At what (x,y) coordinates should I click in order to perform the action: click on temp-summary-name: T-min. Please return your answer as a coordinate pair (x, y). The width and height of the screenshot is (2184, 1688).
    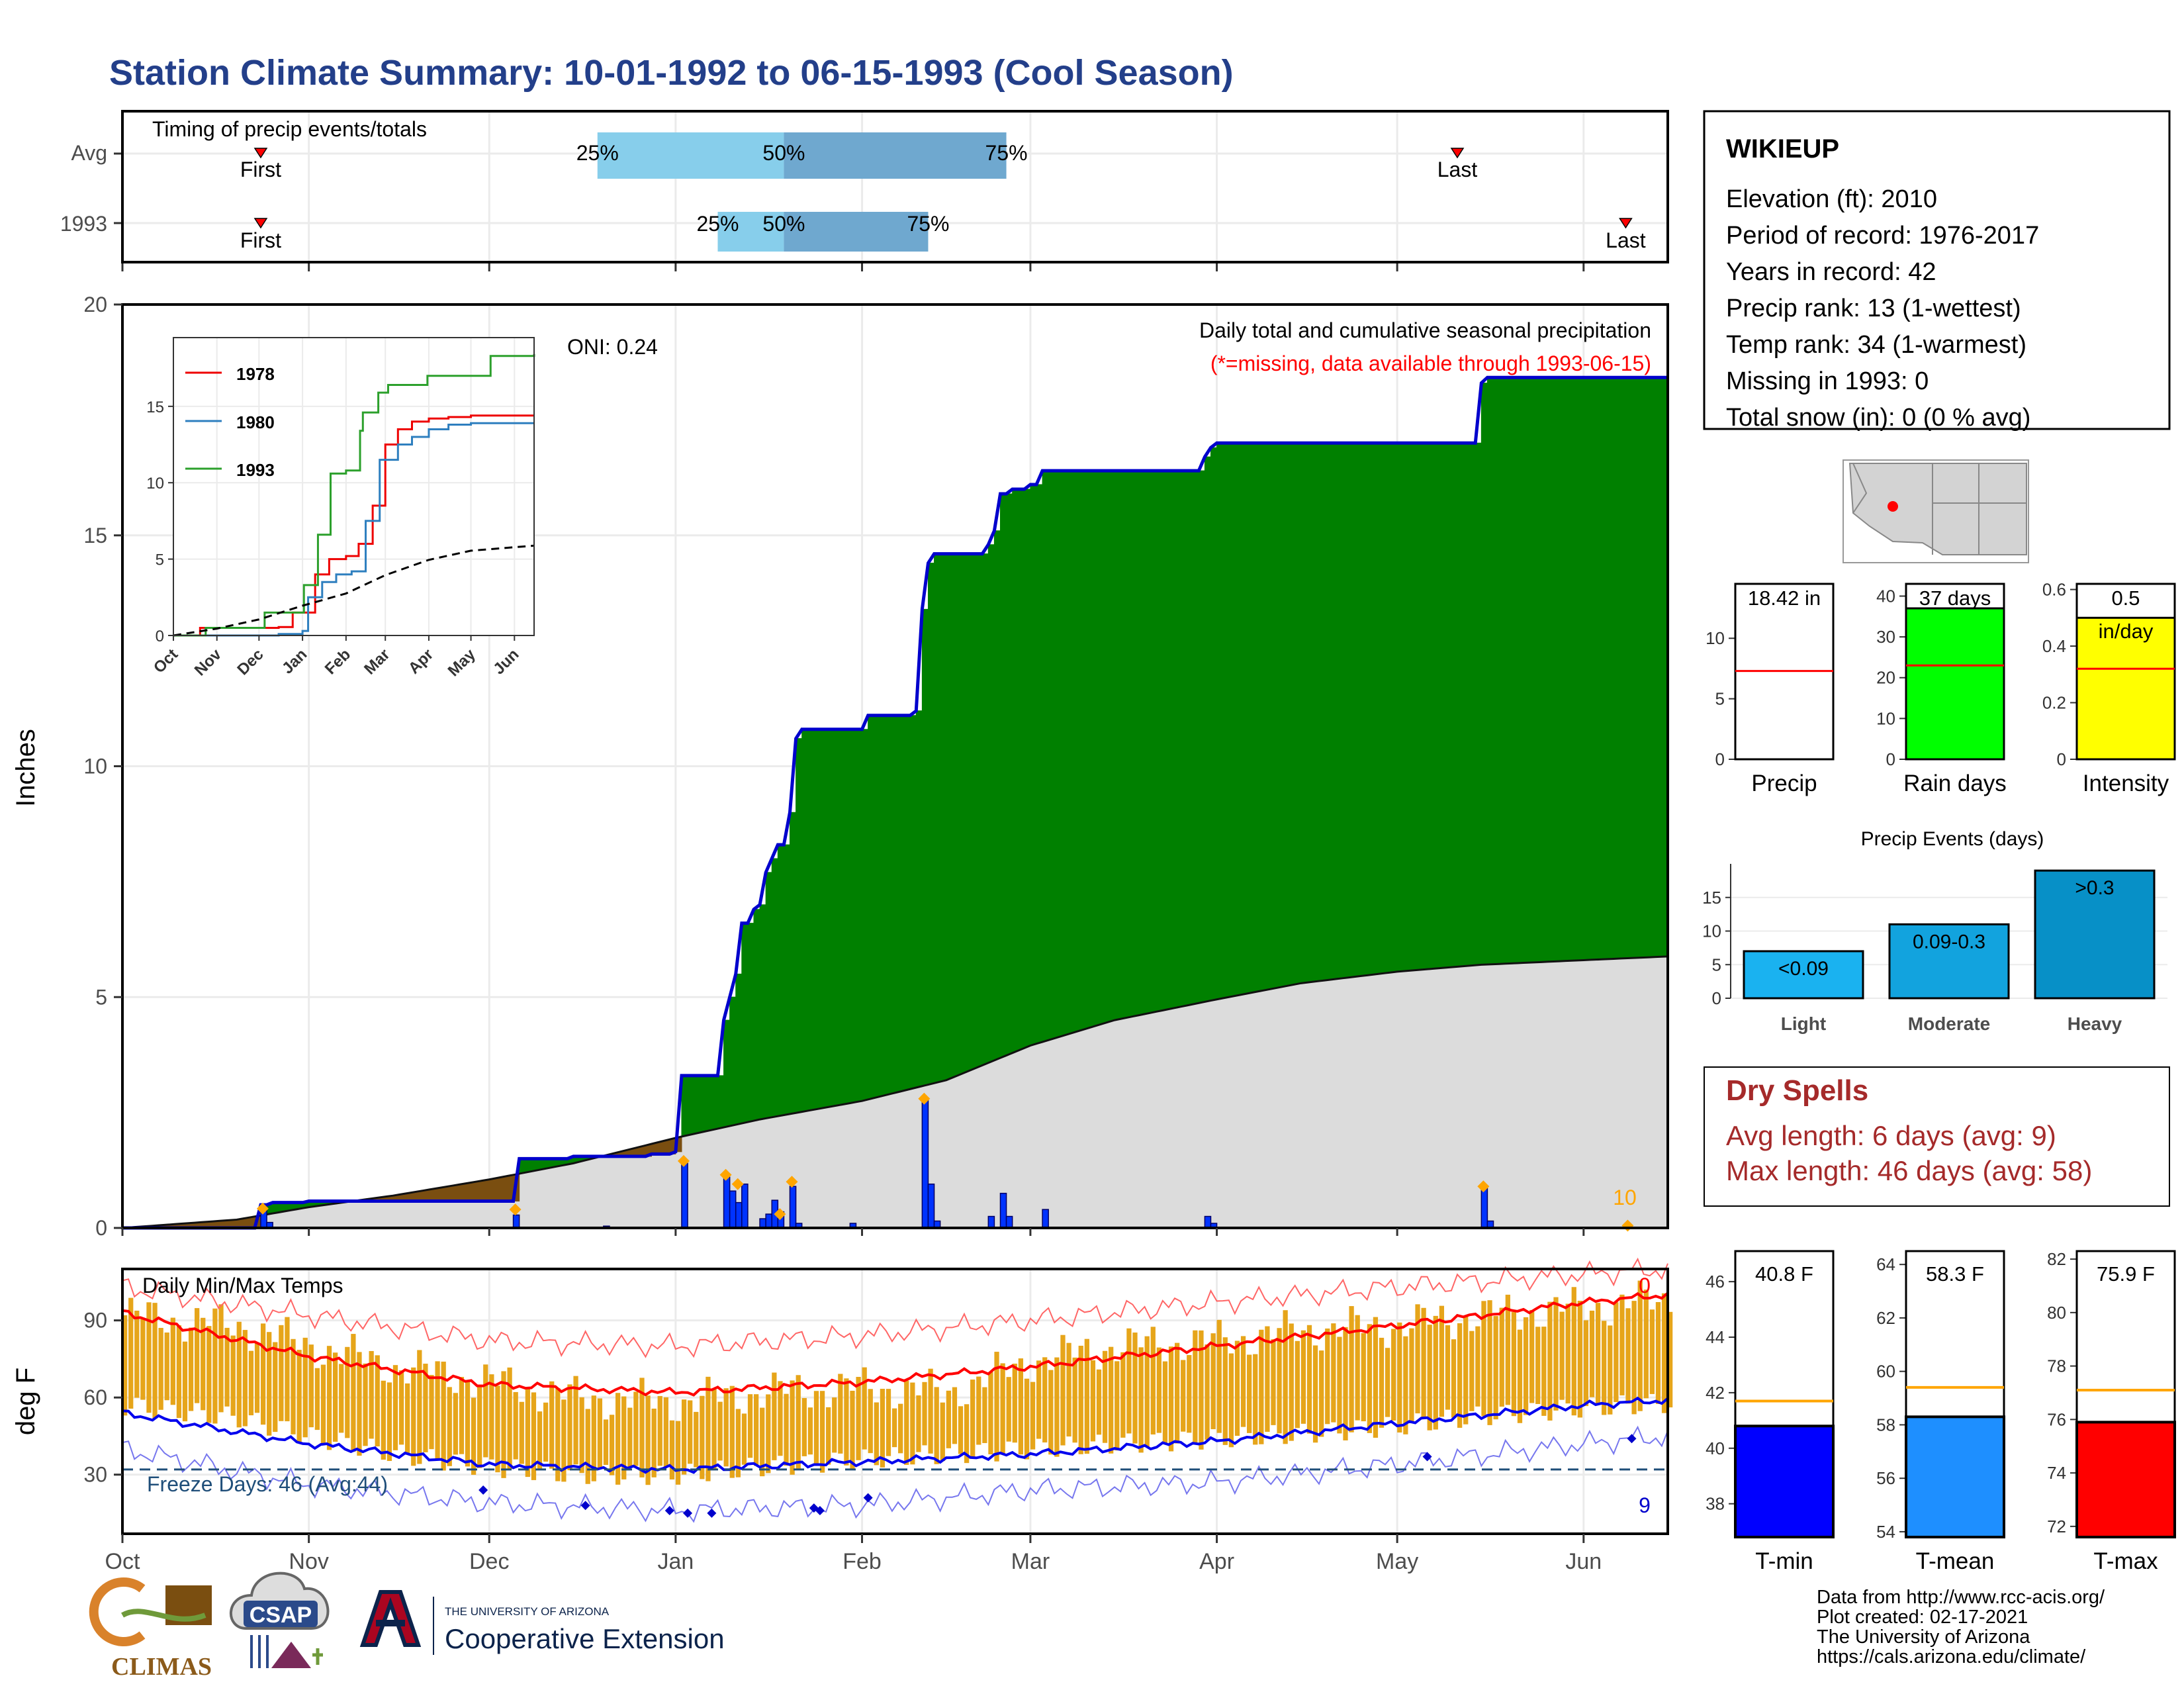
    Looking at the image, I should click on (1784, 1561).